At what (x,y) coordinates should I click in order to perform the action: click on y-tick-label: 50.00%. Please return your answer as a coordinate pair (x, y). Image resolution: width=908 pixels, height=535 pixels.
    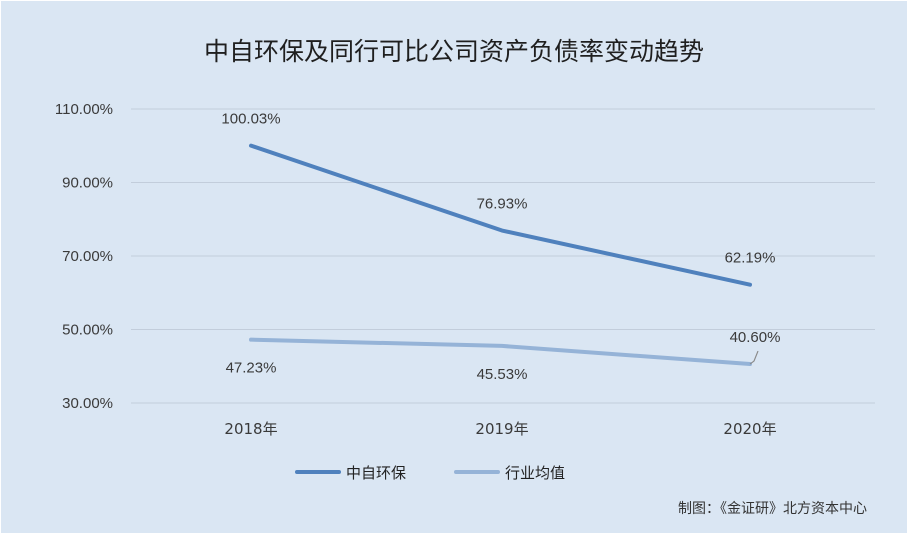
    Looking at the image, I should click on (87, 330).